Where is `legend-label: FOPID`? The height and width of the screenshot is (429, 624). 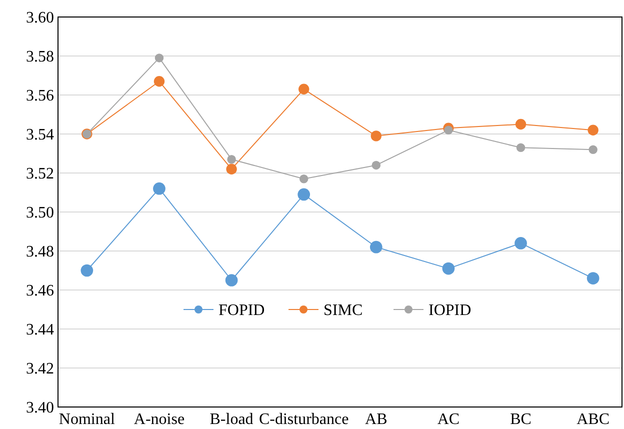
legend-label: FOPID is located at coordinates (241, 311).